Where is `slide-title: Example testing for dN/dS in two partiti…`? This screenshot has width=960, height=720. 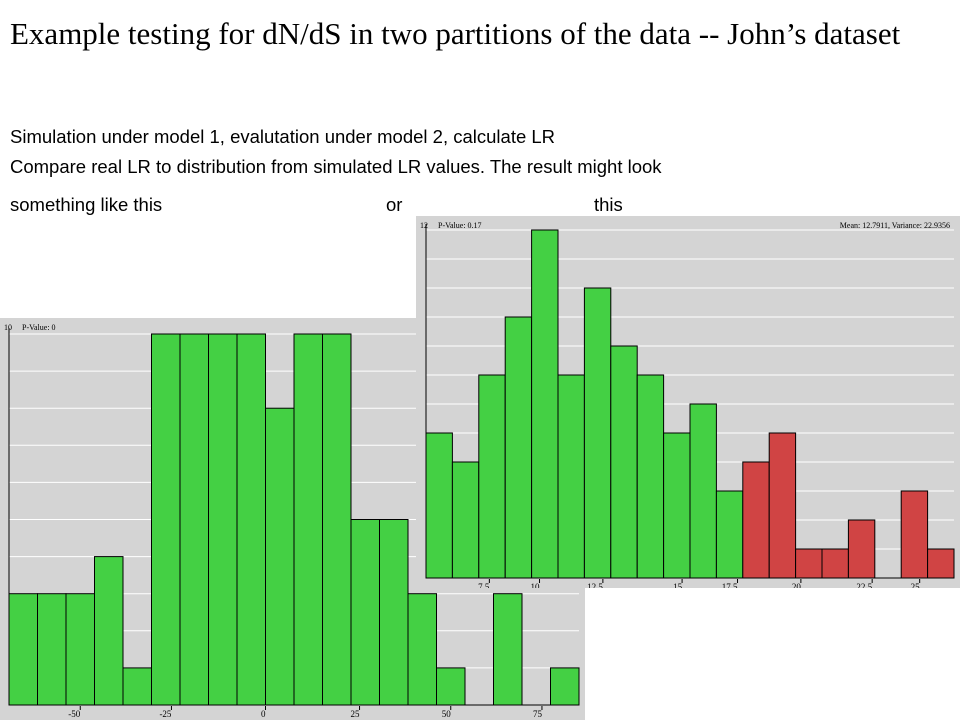 slide-title: Example testing for dN/dS in two partiti… is located at coordinates (455, 33).